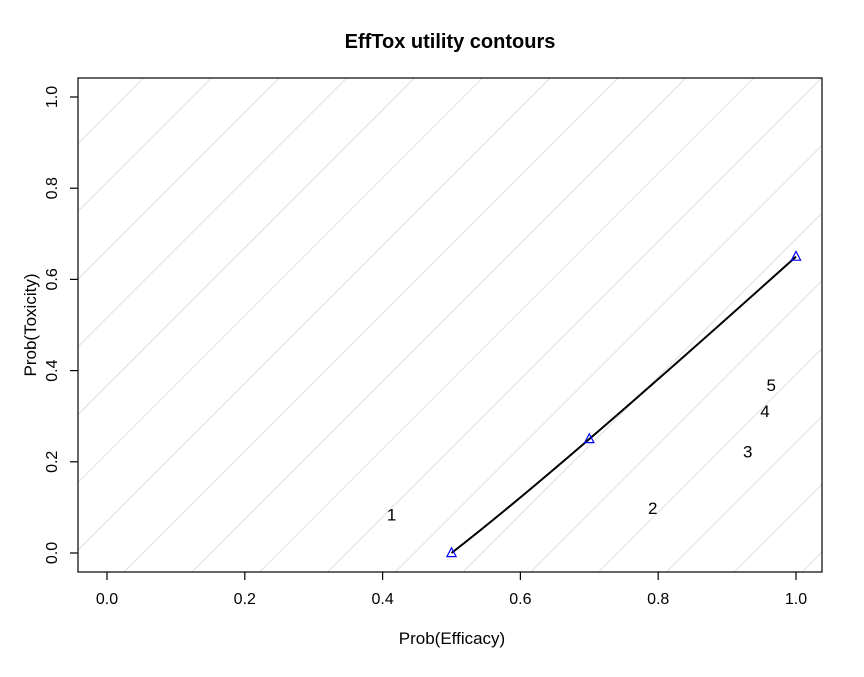 The image size is (864, 677). Describe the element at coordinates (52, 370) in the screenshot. I see `y-axis-tick-label: 0.4` at that location.